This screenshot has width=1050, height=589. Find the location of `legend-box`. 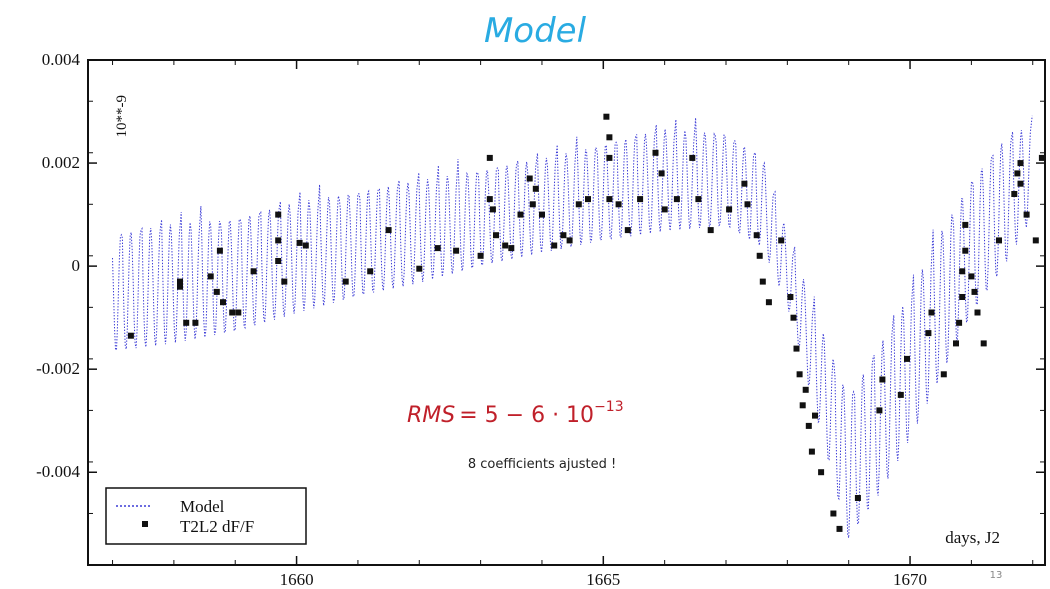

legend-box is located at coordinates (206, 516).